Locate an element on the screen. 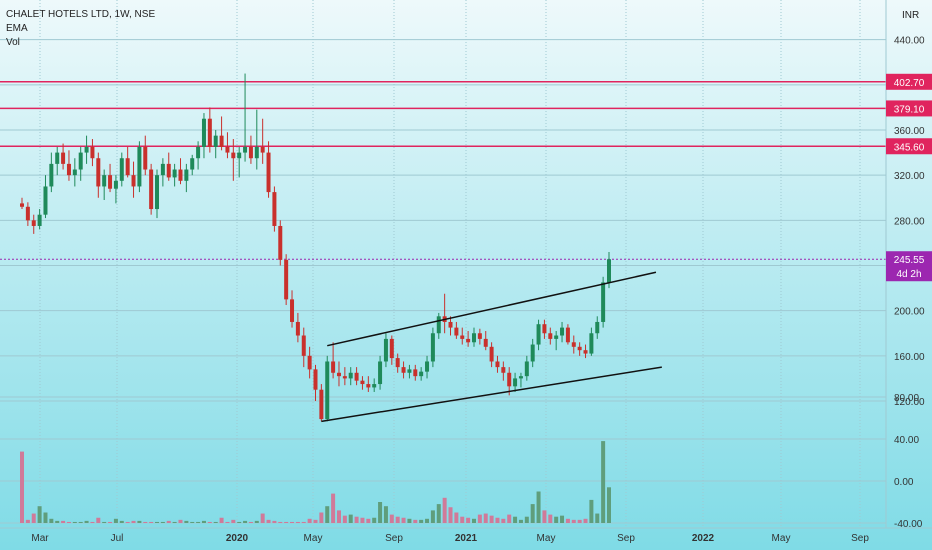  time-tick-label: 2020 is located at coordinates (237, 538).